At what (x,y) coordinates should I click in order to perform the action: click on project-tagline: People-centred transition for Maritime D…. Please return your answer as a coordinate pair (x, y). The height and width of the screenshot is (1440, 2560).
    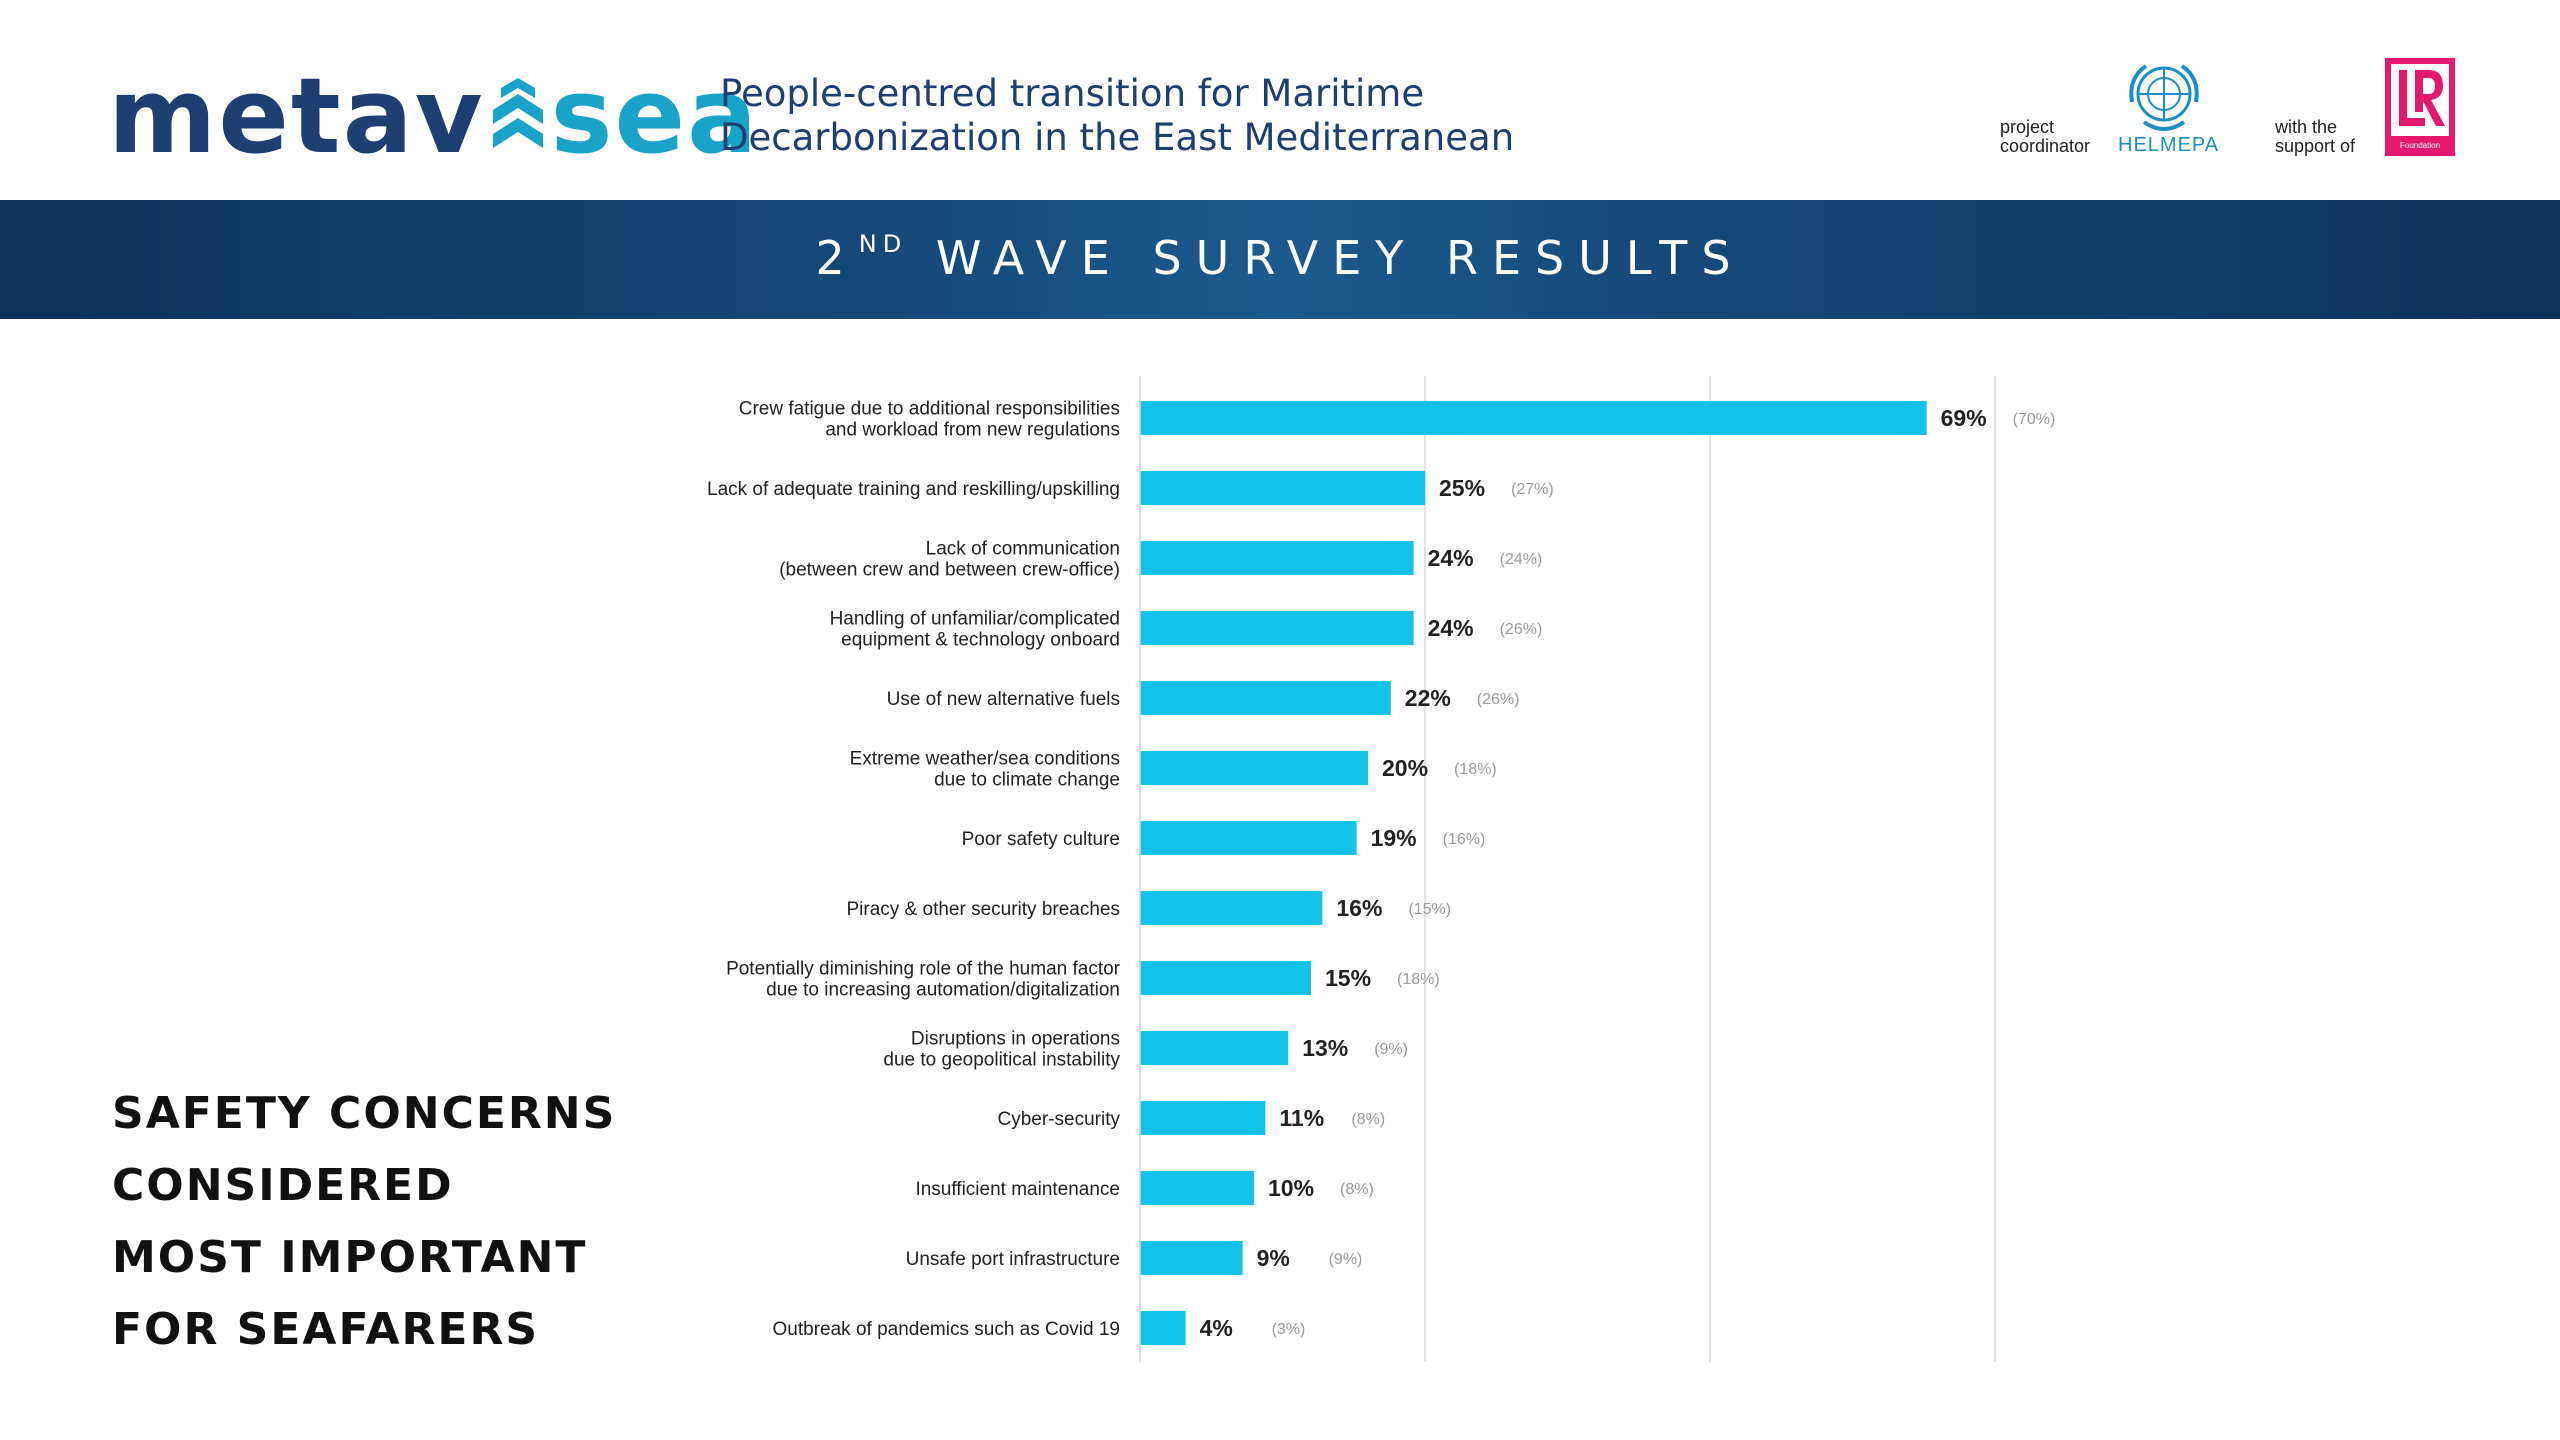
    Looking at the image, I should click on (1117, 116).